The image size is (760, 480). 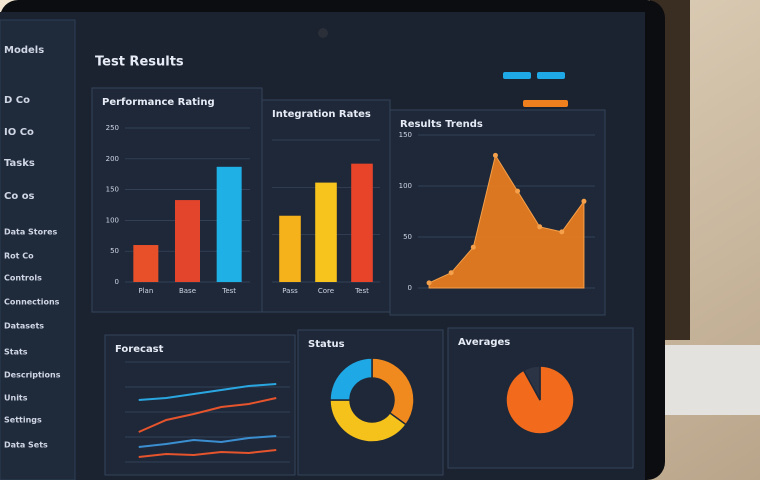 I want to click on x-tick-label: Core, so click(x=326, y=291).